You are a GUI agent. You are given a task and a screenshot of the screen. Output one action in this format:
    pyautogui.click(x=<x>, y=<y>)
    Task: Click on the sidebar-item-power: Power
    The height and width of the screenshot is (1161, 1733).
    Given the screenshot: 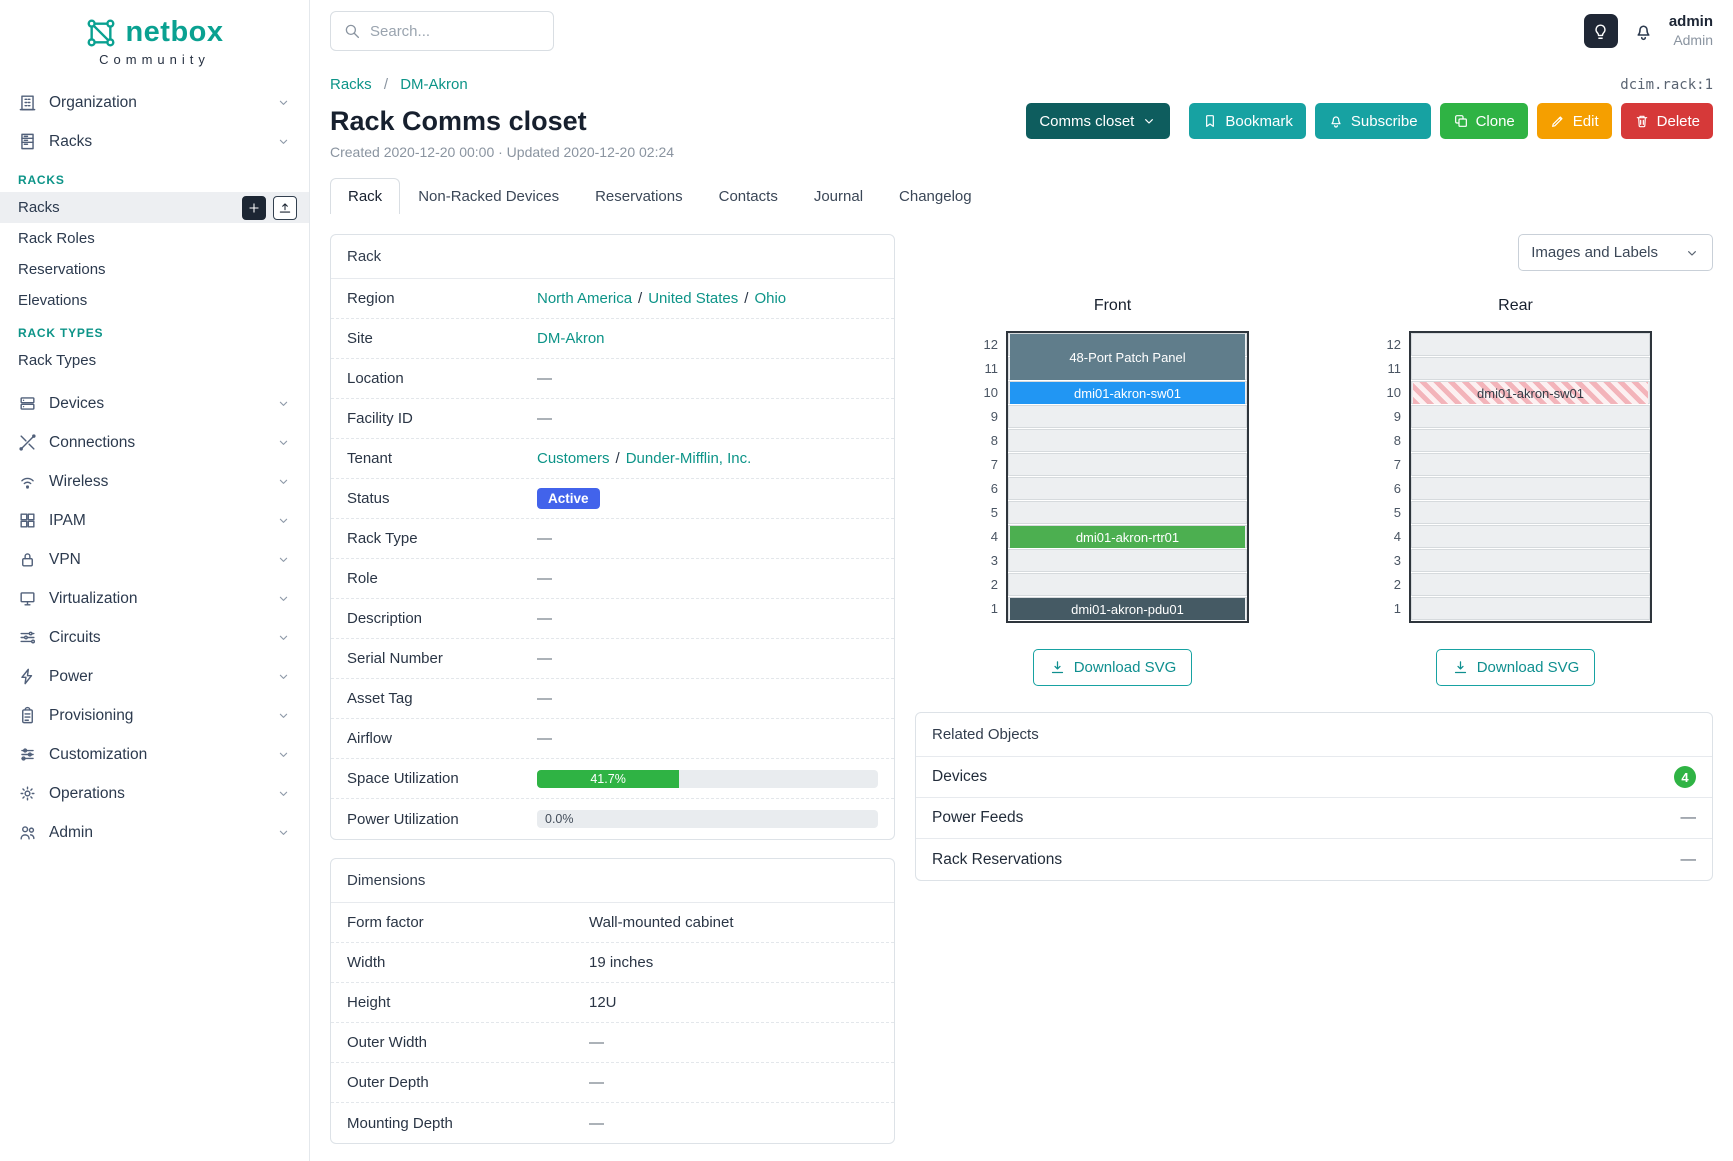 What is the action you would take?
    pyautogui.click(x=154, y=676)
    